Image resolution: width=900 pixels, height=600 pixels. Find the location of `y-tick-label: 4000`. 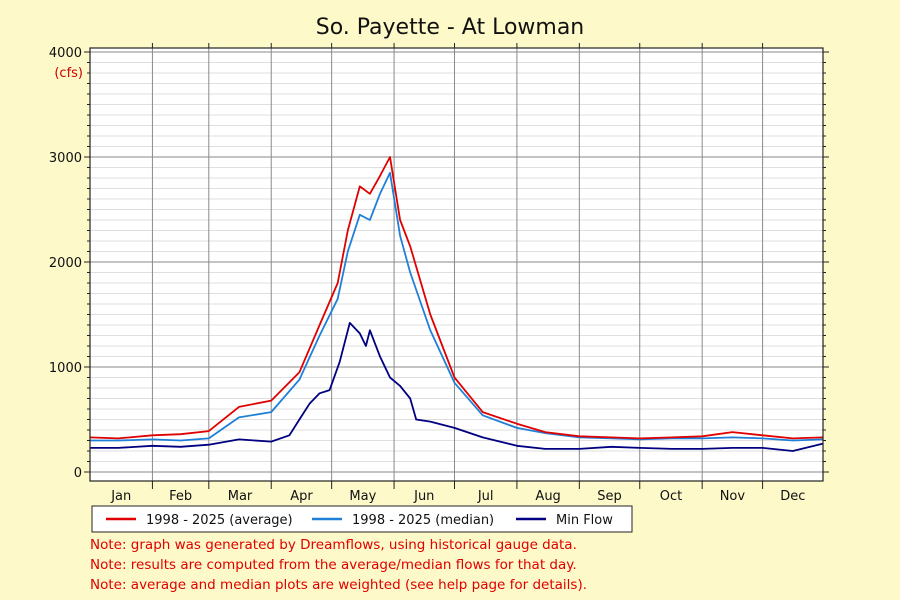

y-tick-label: 4000 is located at coordinates (65, 53).